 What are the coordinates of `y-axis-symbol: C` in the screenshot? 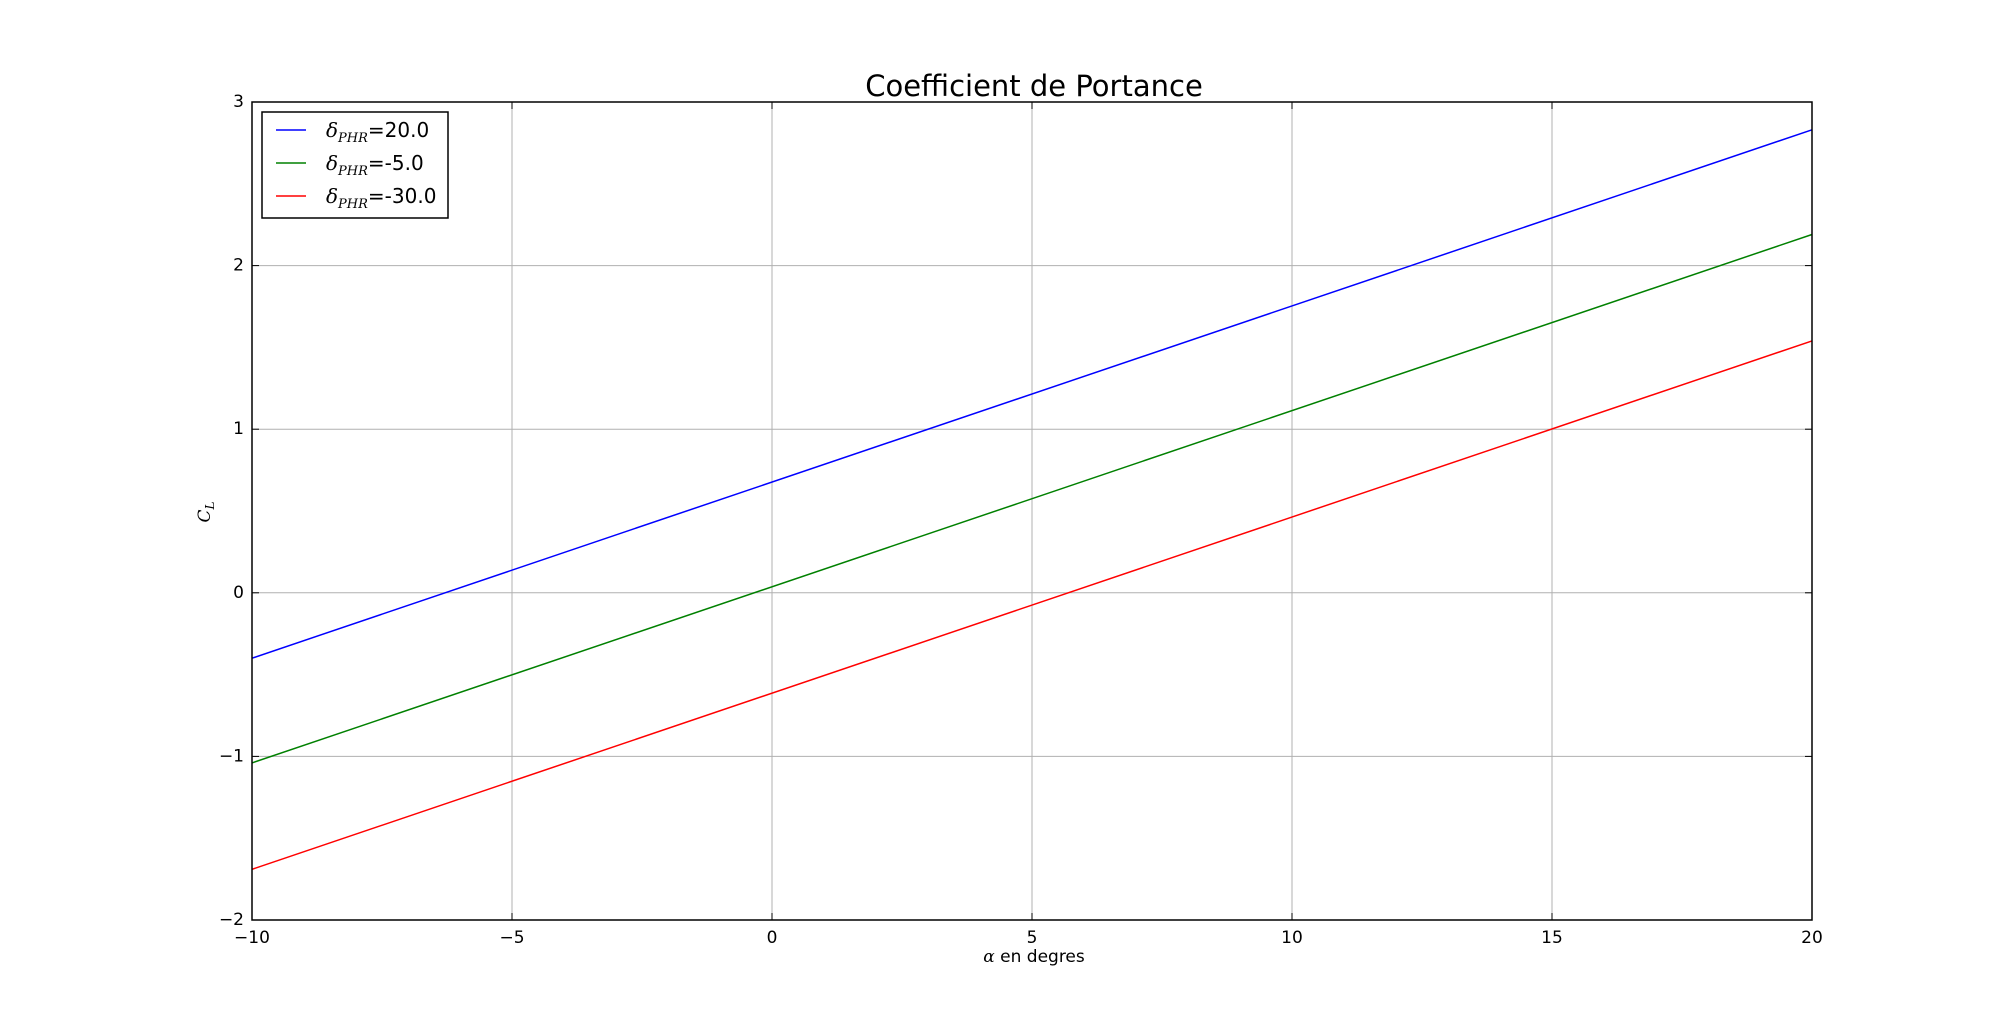 It's located at (205, 515).